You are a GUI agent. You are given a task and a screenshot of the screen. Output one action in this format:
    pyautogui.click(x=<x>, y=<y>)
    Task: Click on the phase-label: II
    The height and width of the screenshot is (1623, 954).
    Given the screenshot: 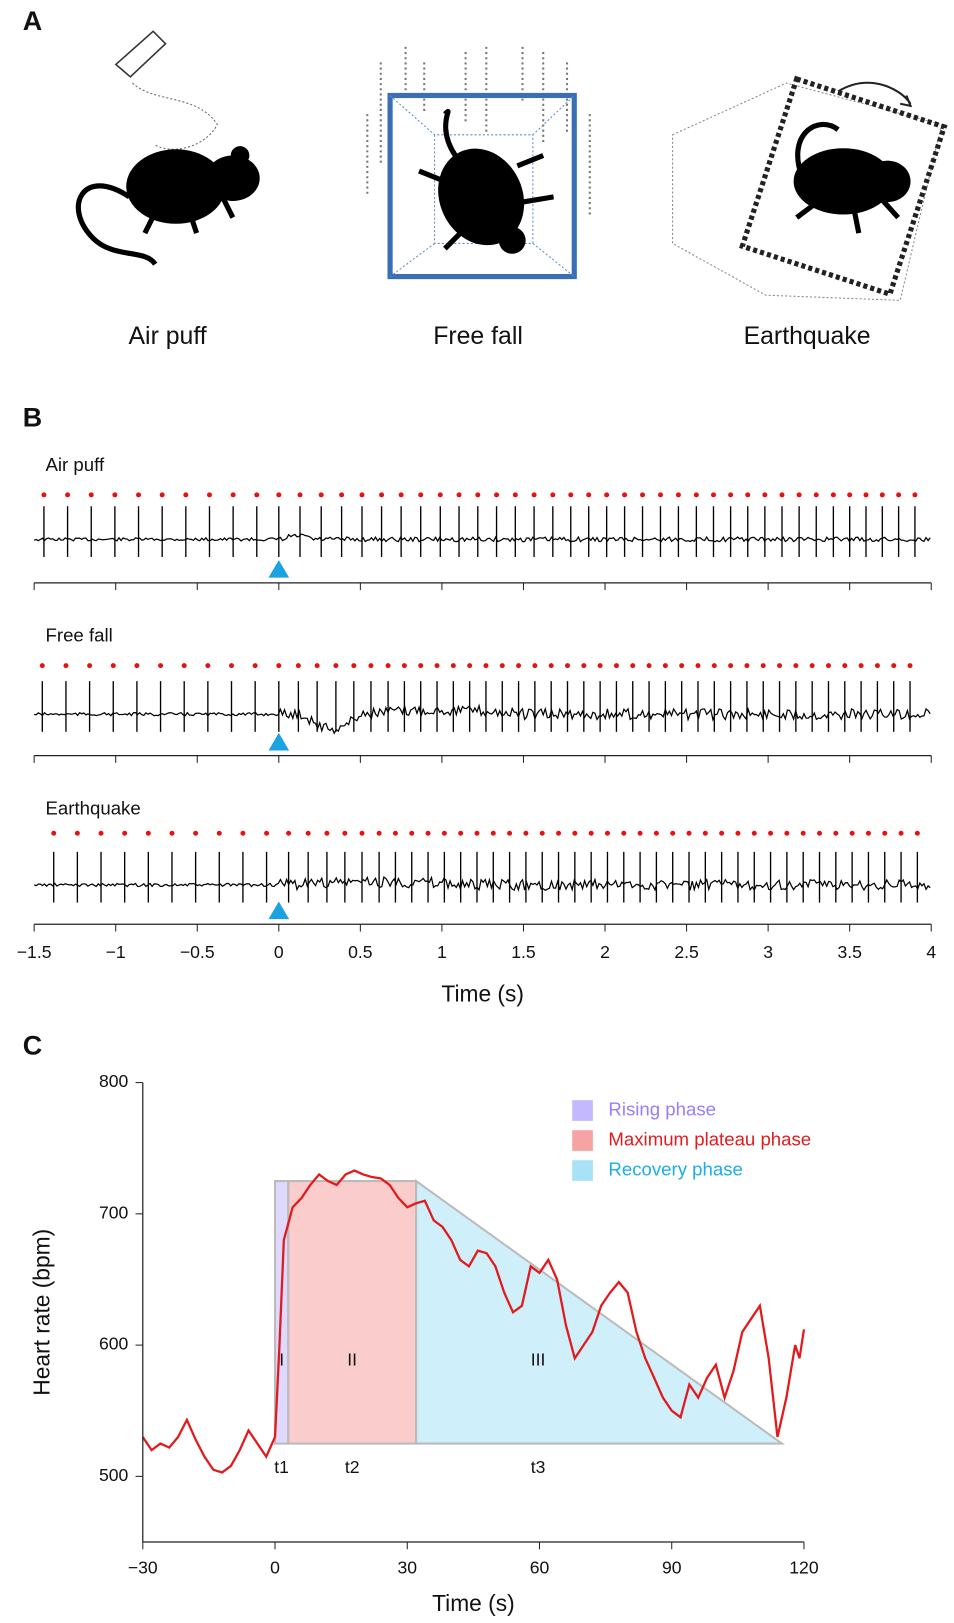 What is the action you would take?
    pyautogui.click(x=352, y=1359)
    